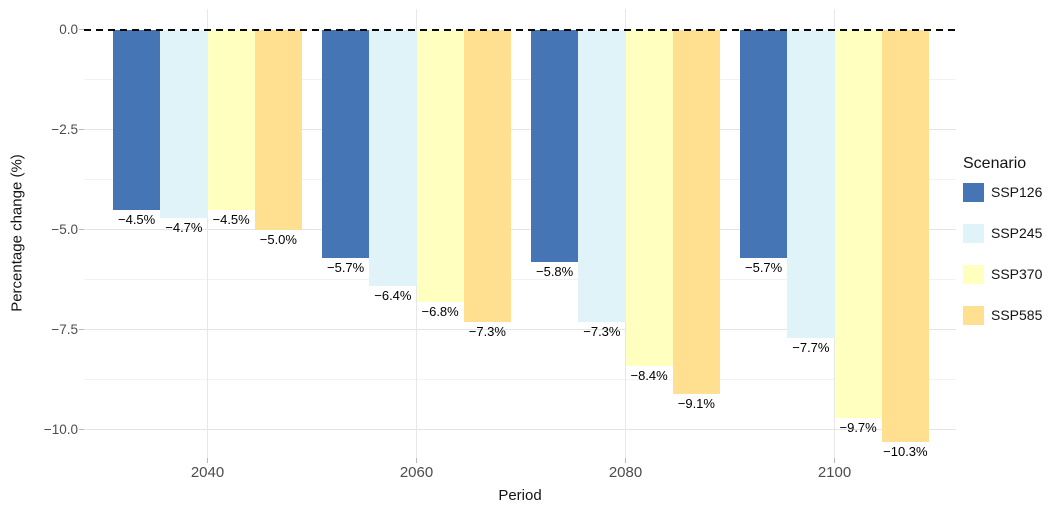 The width and height of the screenshot is (1054, 511). Describe the element at coordinates (811, 347) in the screenshot. I see `bar-value-label: −7.7%` at that location.